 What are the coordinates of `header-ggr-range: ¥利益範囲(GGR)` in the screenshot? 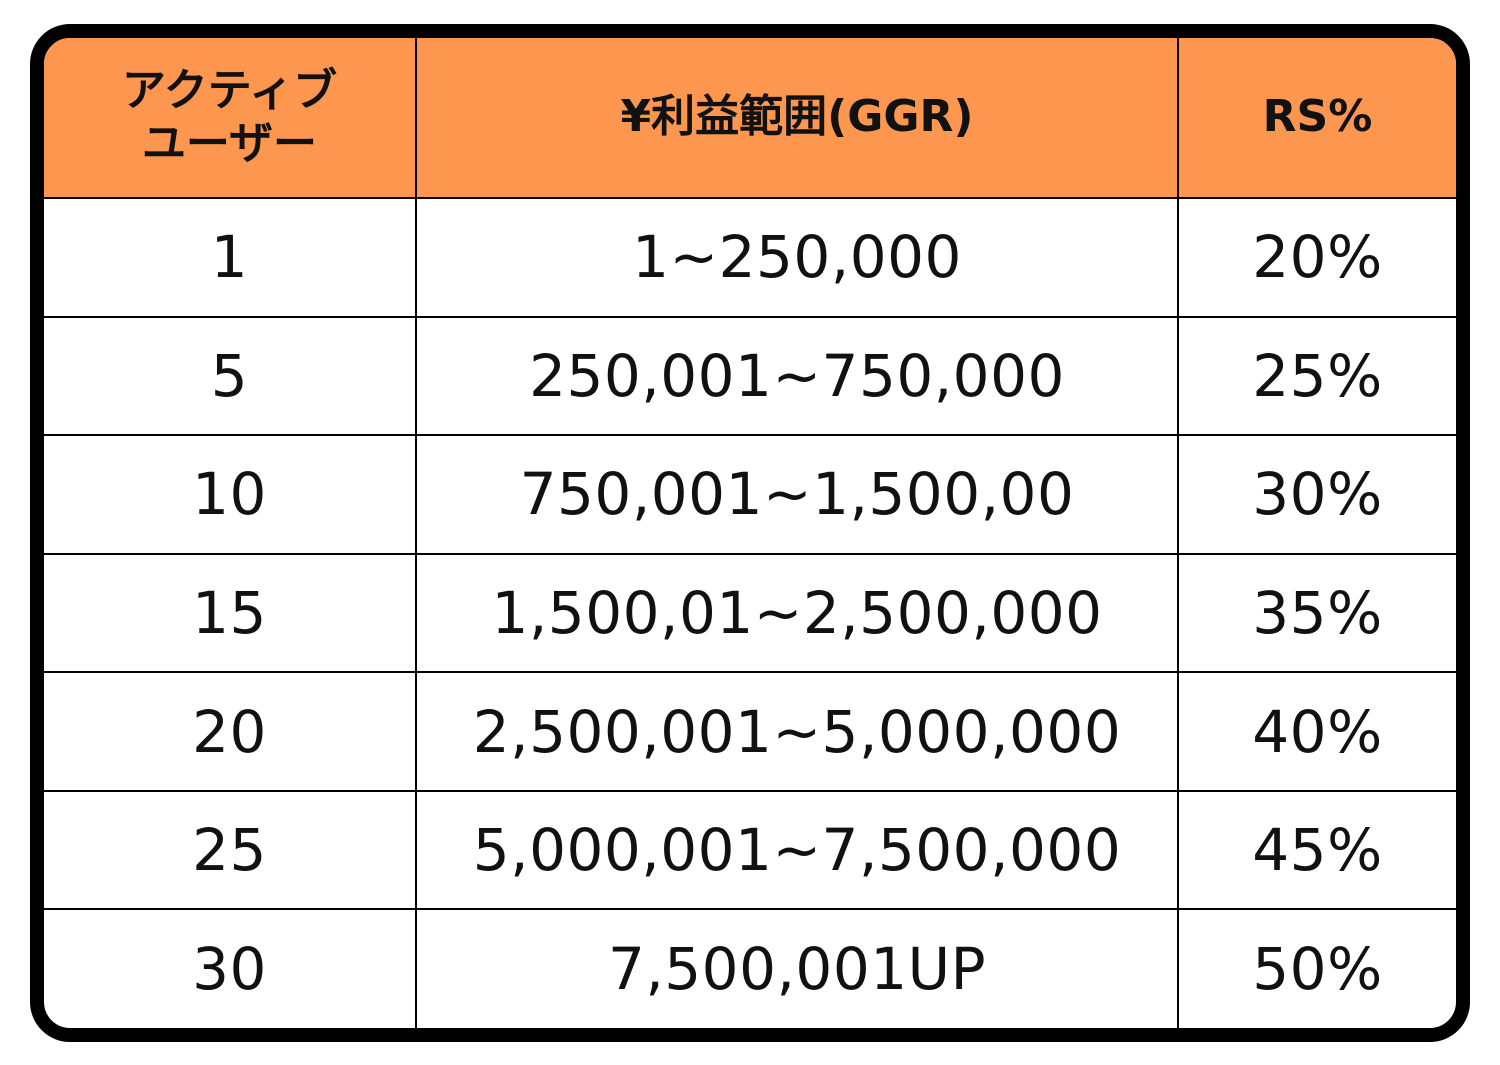 It's located at (797, 118).